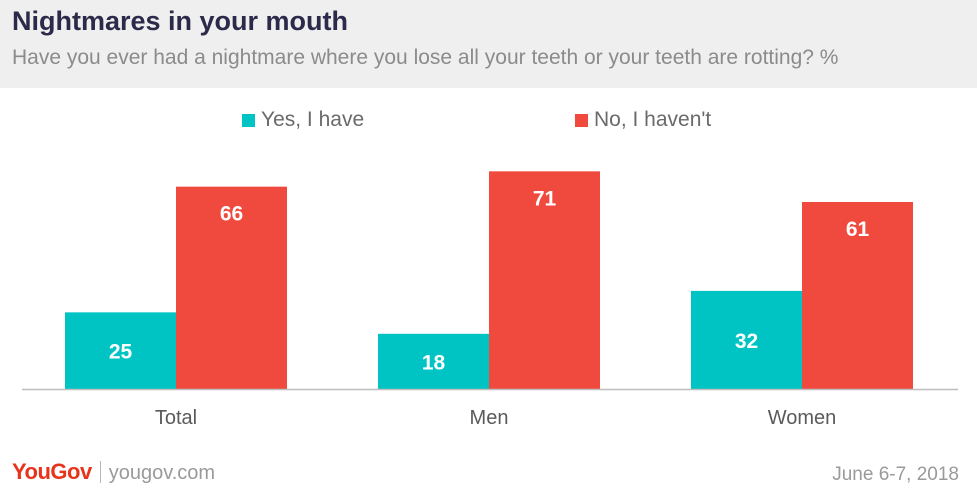 Image resolution: width=977 pixels, height=493 pixels. What do you see at coordinates (895, 474) in the screenshot?
I see `survey-date: June 6-7, 2018` at bounding box center [895, 474].